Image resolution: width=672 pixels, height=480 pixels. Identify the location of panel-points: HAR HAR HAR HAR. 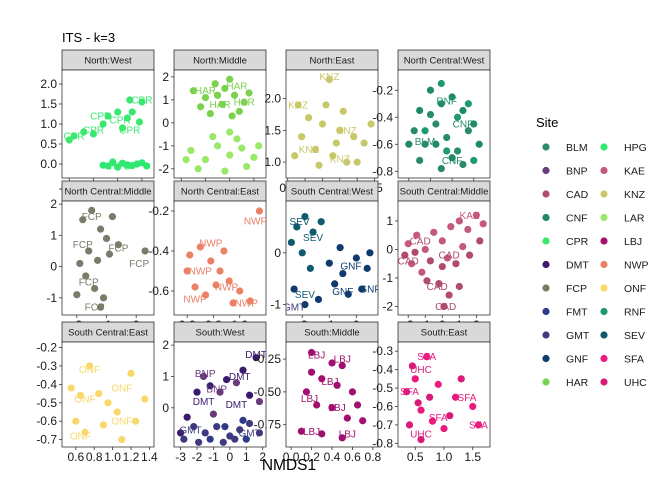
(222, 125).